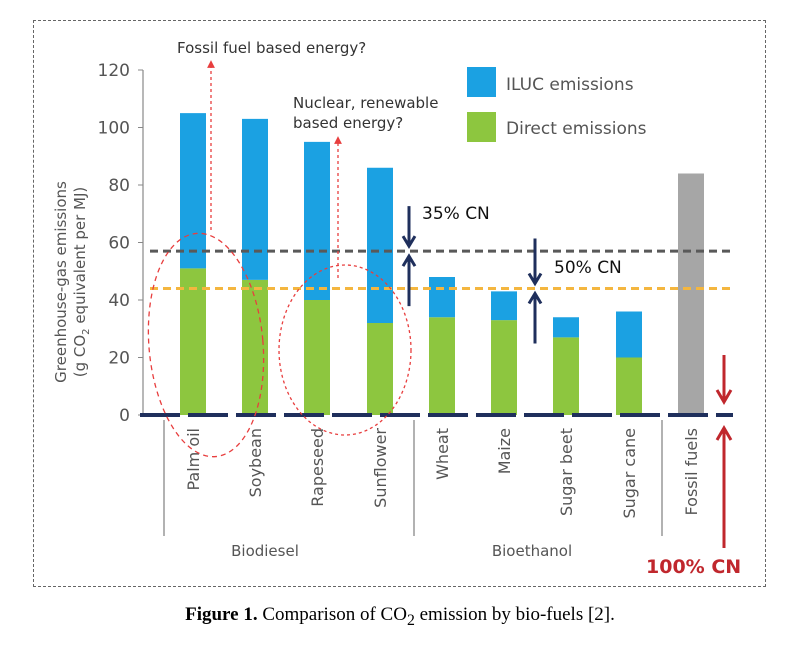  Describe the element at coordinates (265, 551) in the screenshot. I see `group-label-biodiesel: Biodiesel` at that location.